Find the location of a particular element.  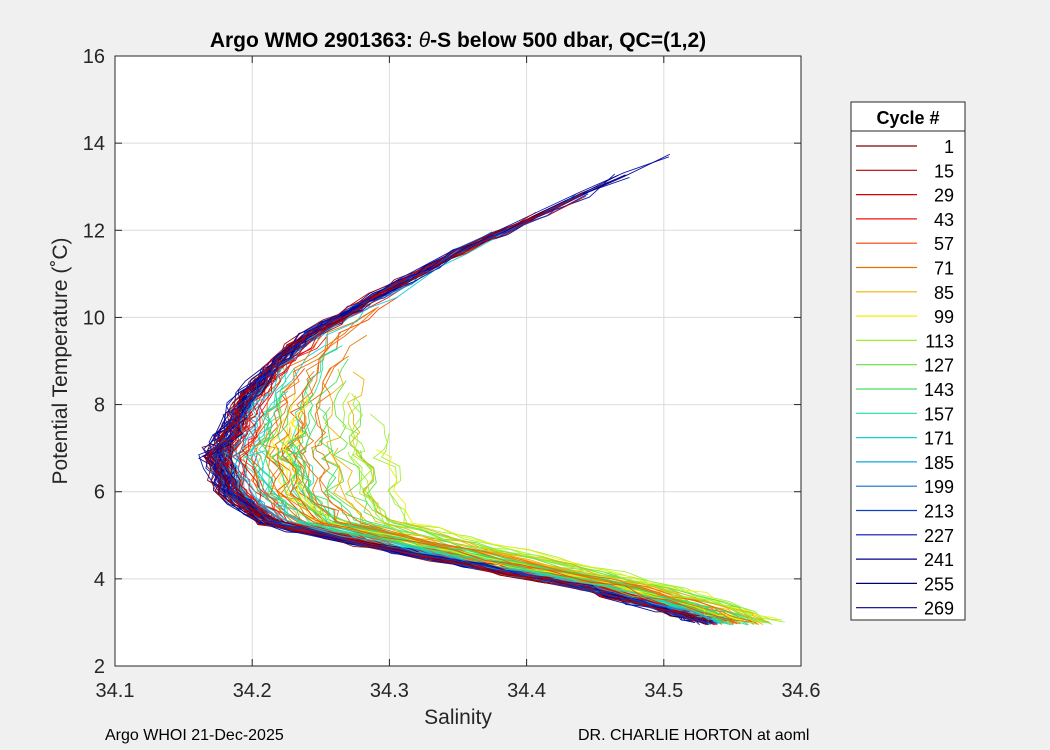

legend-label-cycle-1: 1 is located at coordinates (949, 147).